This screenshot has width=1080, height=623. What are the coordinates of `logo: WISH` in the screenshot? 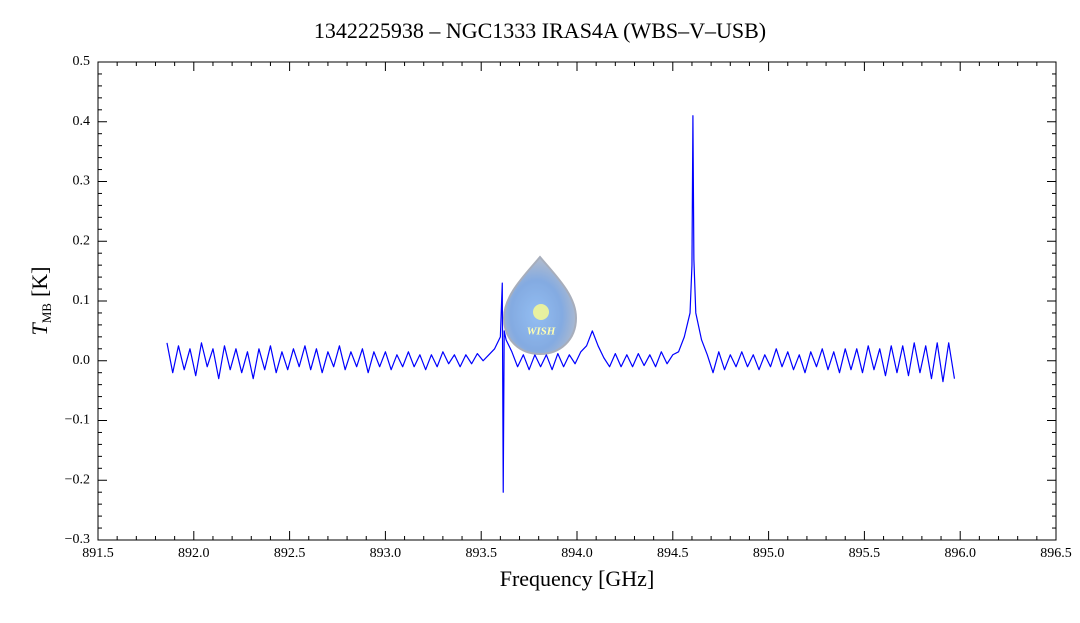 It's located at (540, 305).